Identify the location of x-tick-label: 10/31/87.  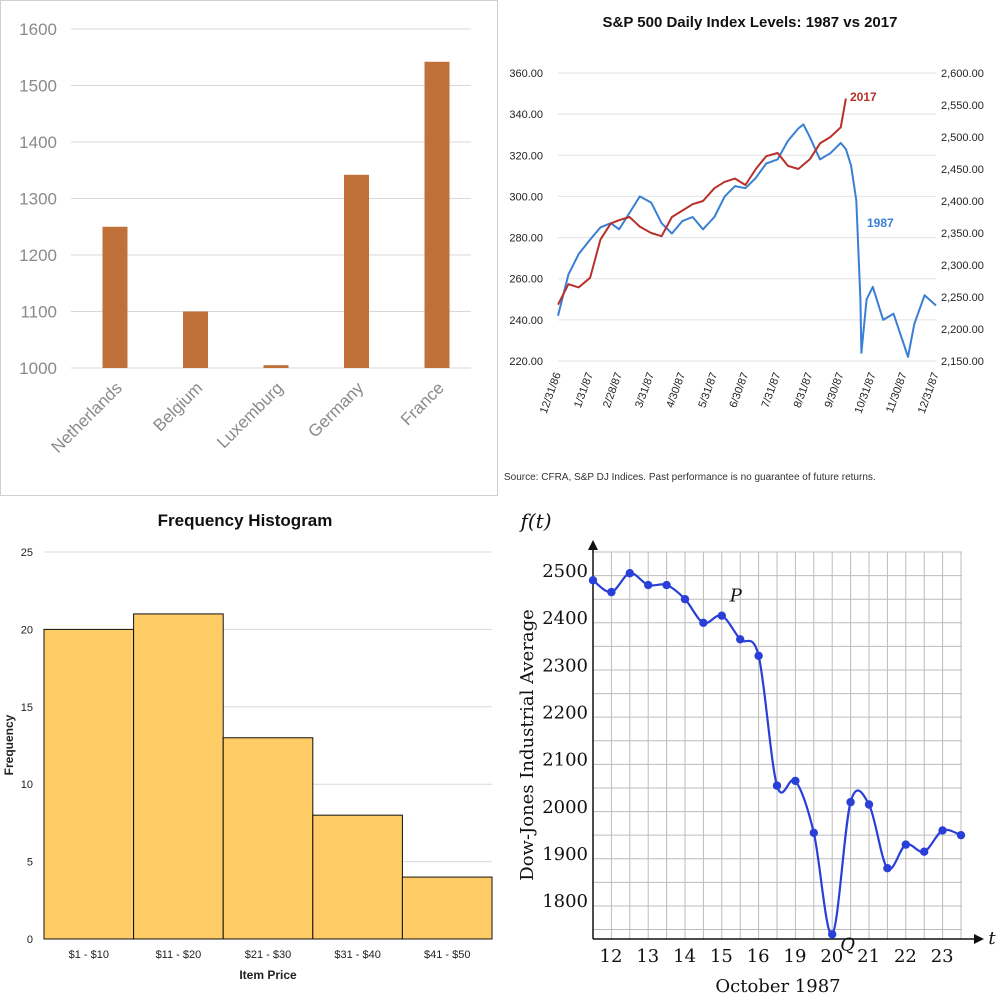
(866, 393).